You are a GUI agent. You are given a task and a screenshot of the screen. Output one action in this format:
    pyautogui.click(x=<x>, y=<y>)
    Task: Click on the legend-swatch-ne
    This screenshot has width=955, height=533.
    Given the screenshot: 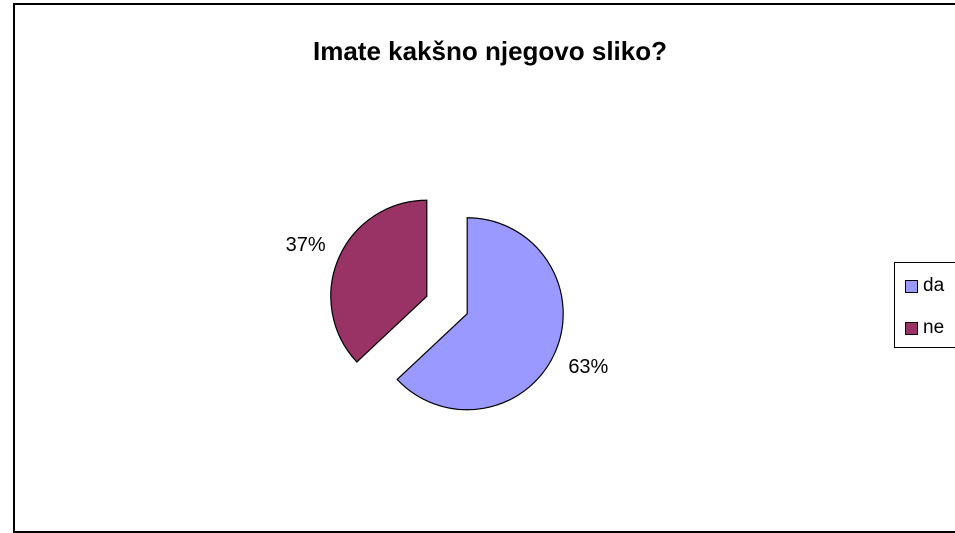 What is the action you would take?
    pyautogui.click(x=911, y=328)
    